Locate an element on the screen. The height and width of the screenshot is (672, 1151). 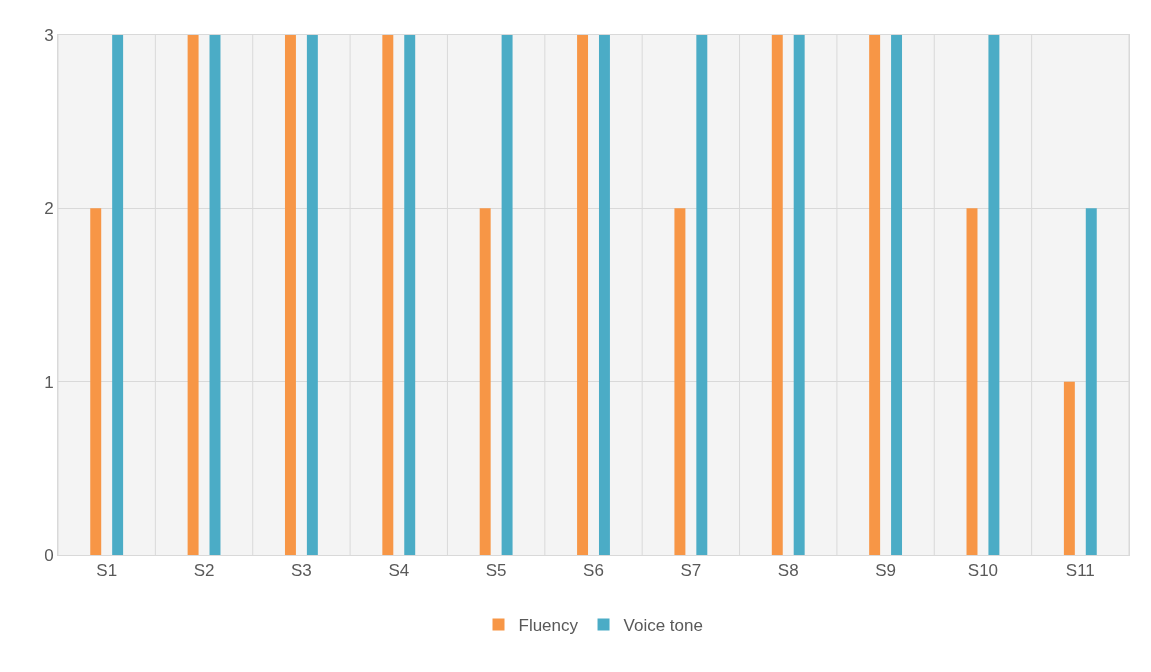
x-tick-label: S6 is located at coordinates (593, 571).